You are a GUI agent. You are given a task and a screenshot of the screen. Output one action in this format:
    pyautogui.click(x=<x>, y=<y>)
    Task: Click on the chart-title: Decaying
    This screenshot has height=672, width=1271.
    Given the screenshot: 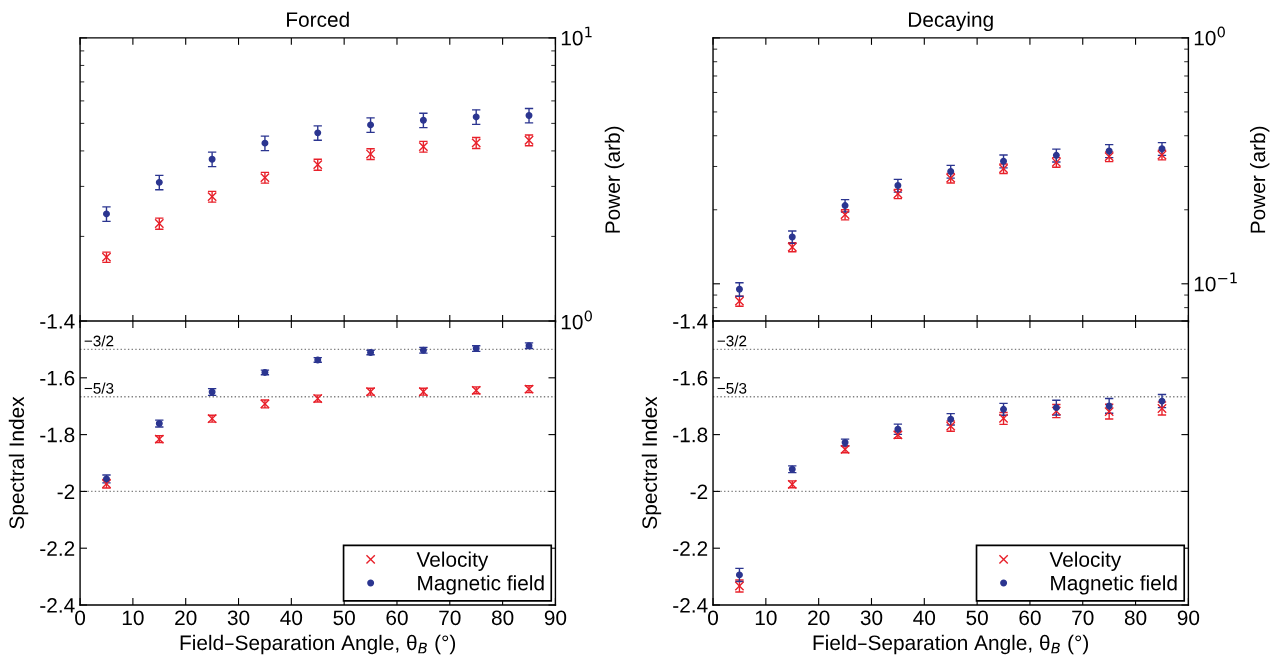 What is the action you would take?
    pyautogui.click(x=950, y=21)
    